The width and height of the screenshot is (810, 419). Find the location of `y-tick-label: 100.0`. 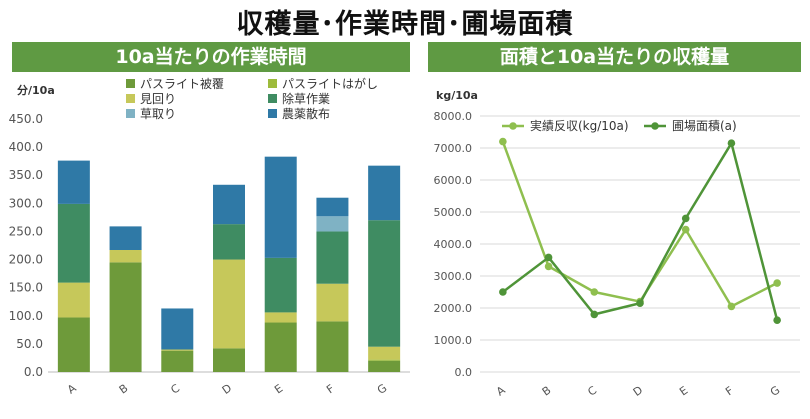

y-tick-label: 100.0 is located at coordinates (26, 316).